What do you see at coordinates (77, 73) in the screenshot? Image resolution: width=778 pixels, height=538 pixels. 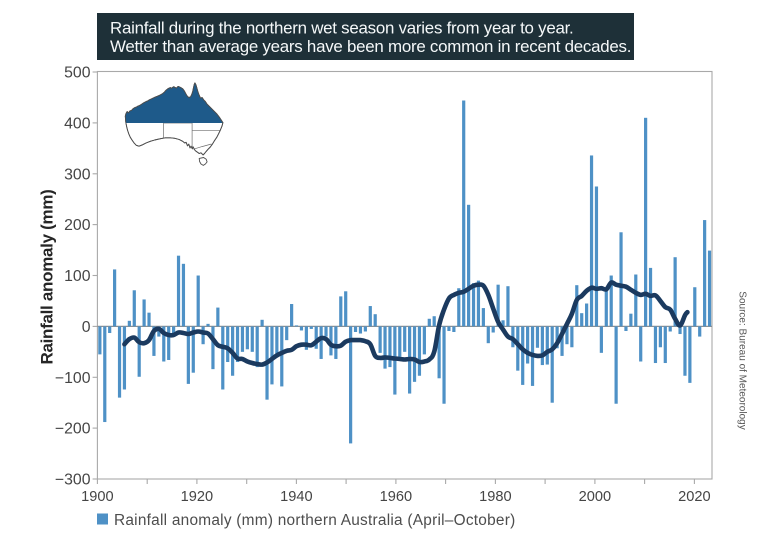 I see `svg-text: 500` at bounding box center [77, 73].